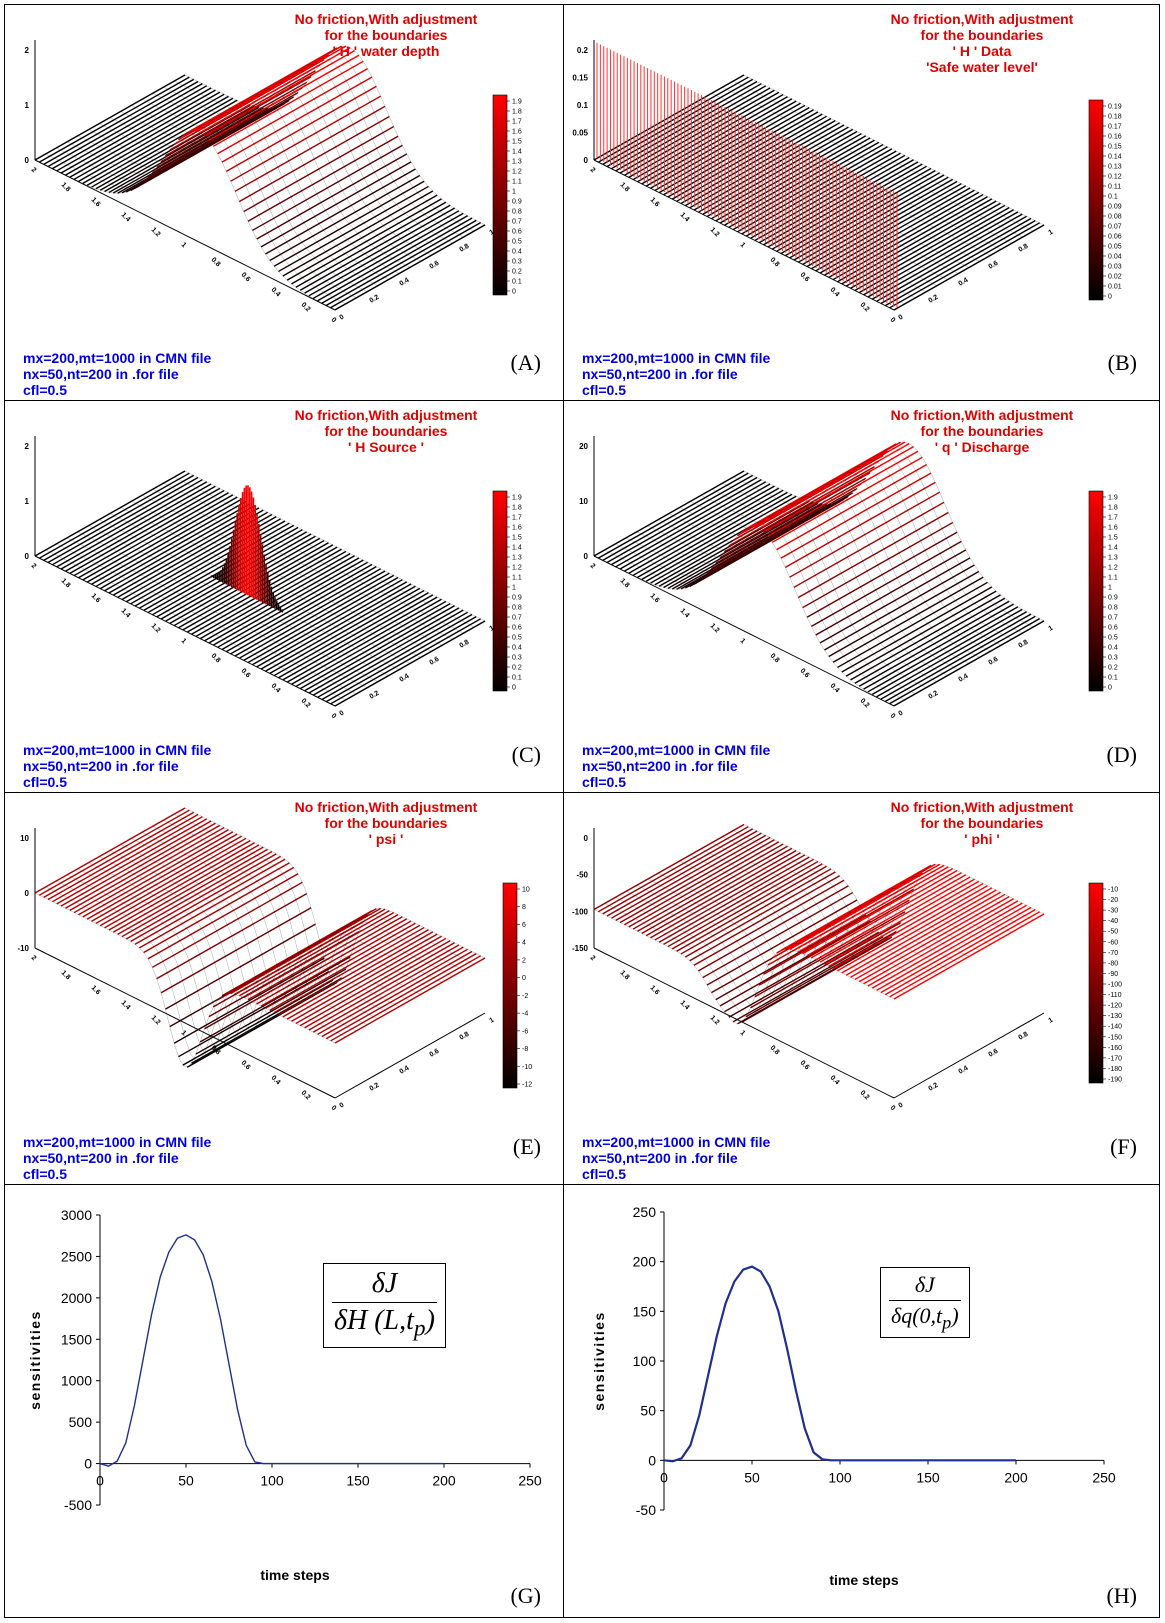 The width and height of the screenshot is (1165, 1623). Describe the element at coordinates (101, 1158) in the screenshot. I see `run-parameter-line: nx=50,nt=200 in .for file` at that location.